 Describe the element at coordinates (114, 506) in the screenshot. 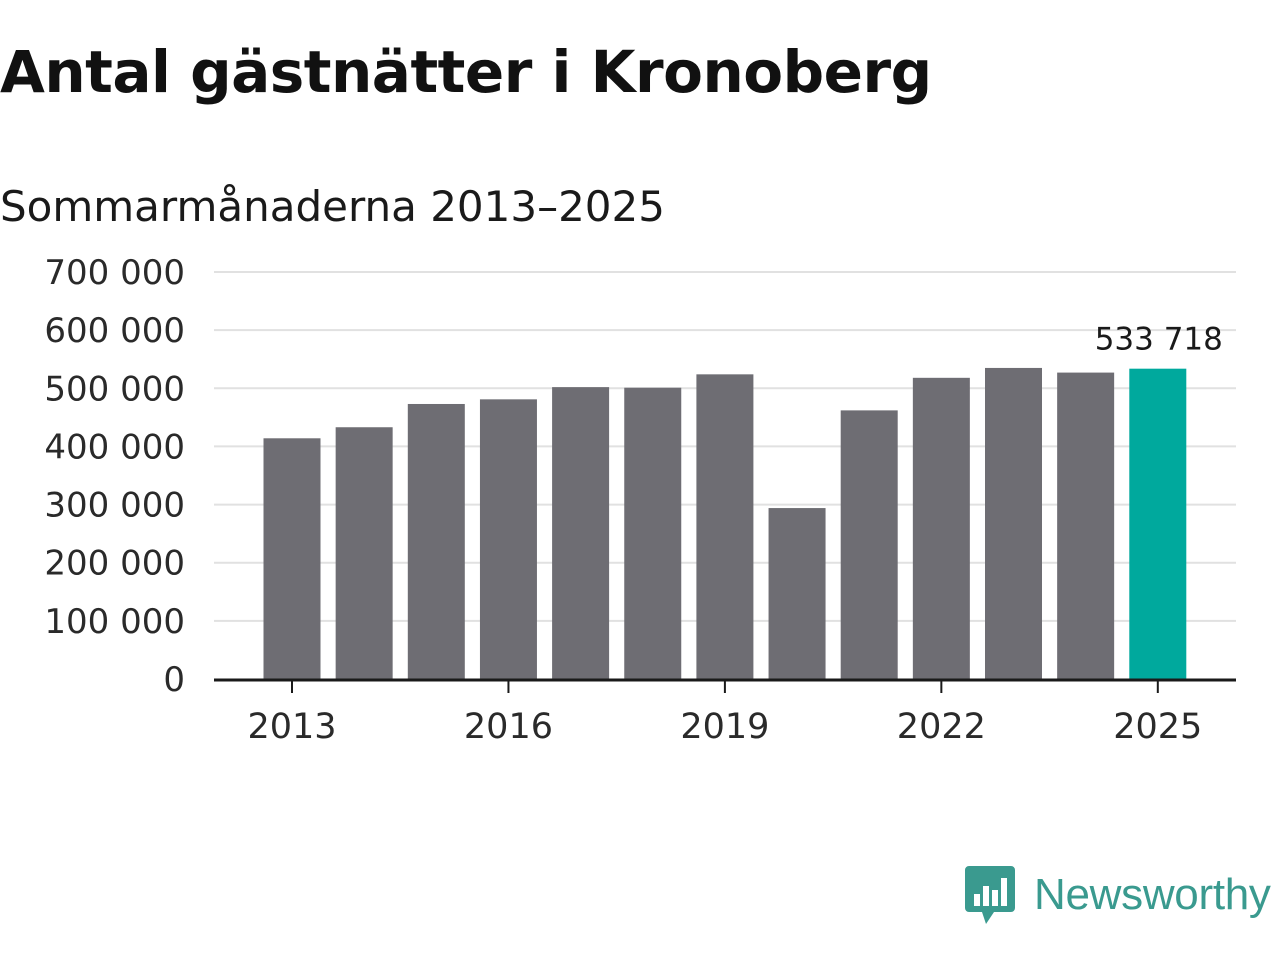

I see `y-tick-label: 300 000` at that location.